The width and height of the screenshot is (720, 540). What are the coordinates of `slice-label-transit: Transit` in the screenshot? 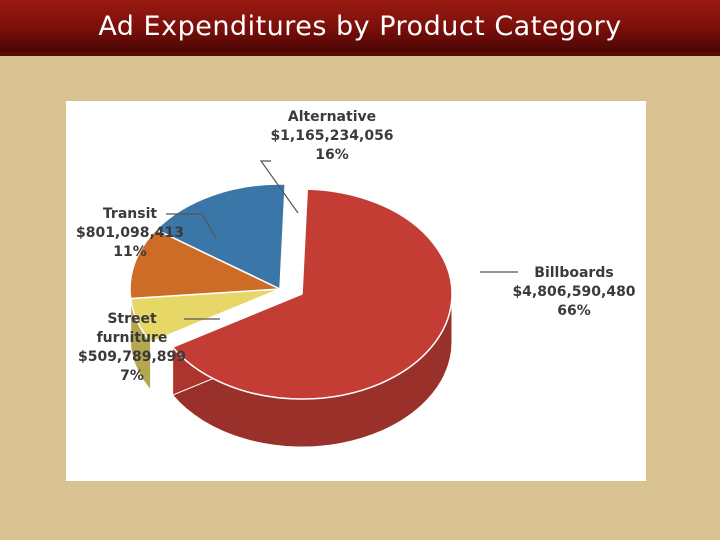 It's located at (130, 214).